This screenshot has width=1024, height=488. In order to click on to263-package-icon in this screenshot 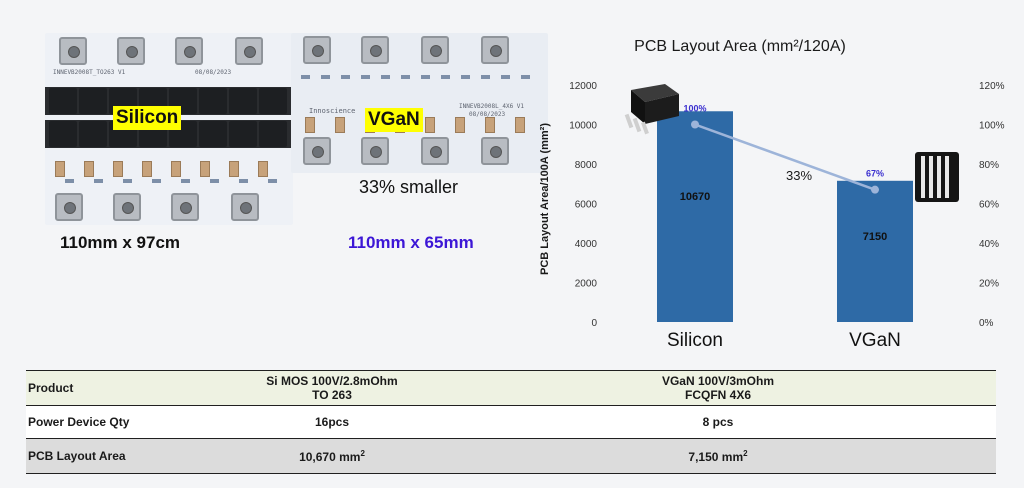, I will do `click(651, 109)`.